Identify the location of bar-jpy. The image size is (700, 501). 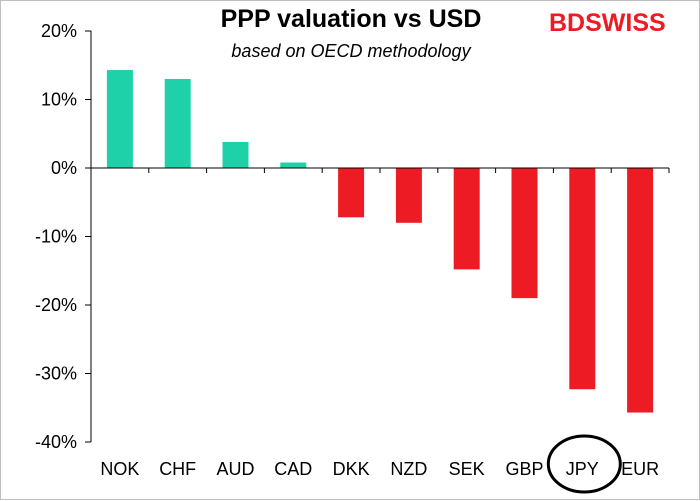
(582, 279).